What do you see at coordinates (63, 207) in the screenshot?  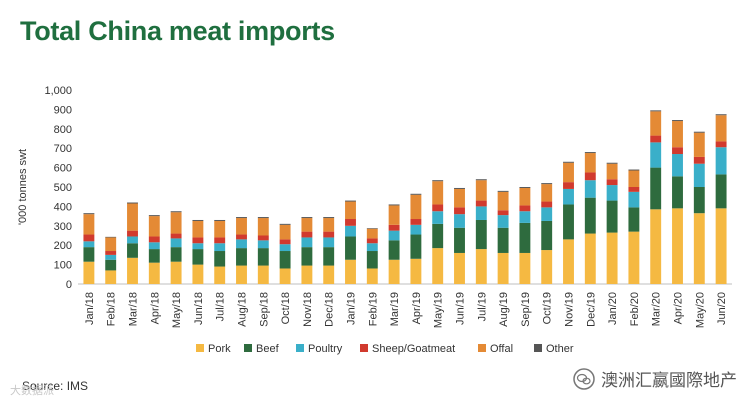 I see `y-tick-label: 400` at bounding box center [63, 207].